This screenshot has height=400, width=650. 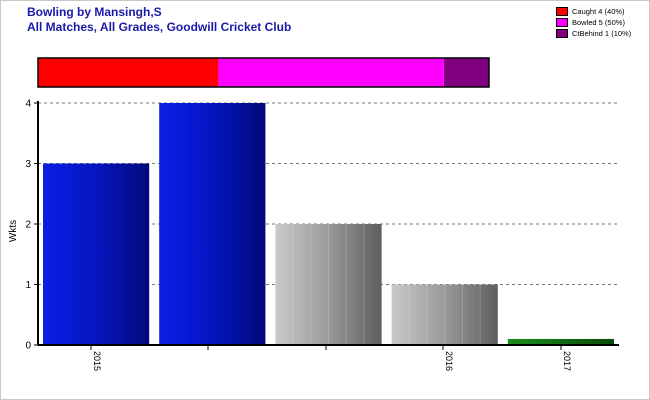 What do you see at coordinates (97, 361) in the screenshot?
I see `x-tick-label: 2015` at bounding box center [97, 361].